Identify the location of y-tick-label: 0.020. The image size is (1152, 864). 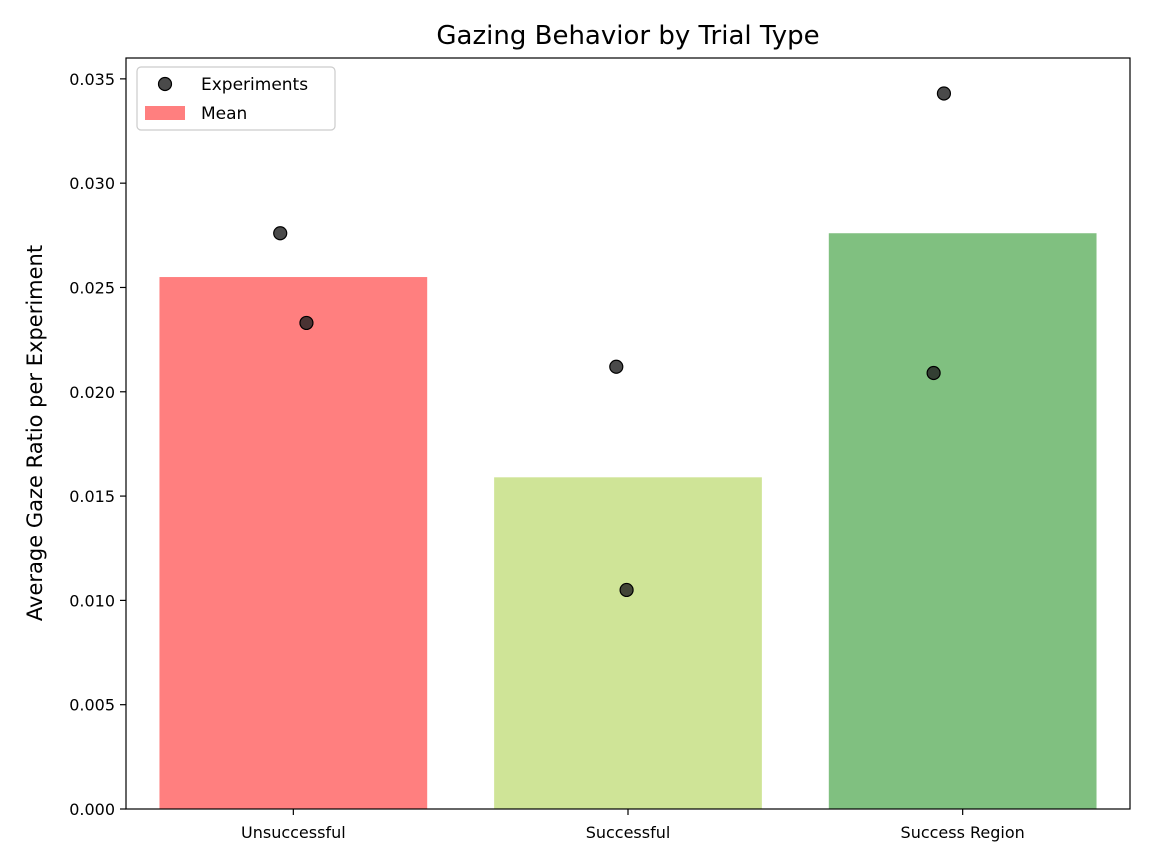
(92, 392).